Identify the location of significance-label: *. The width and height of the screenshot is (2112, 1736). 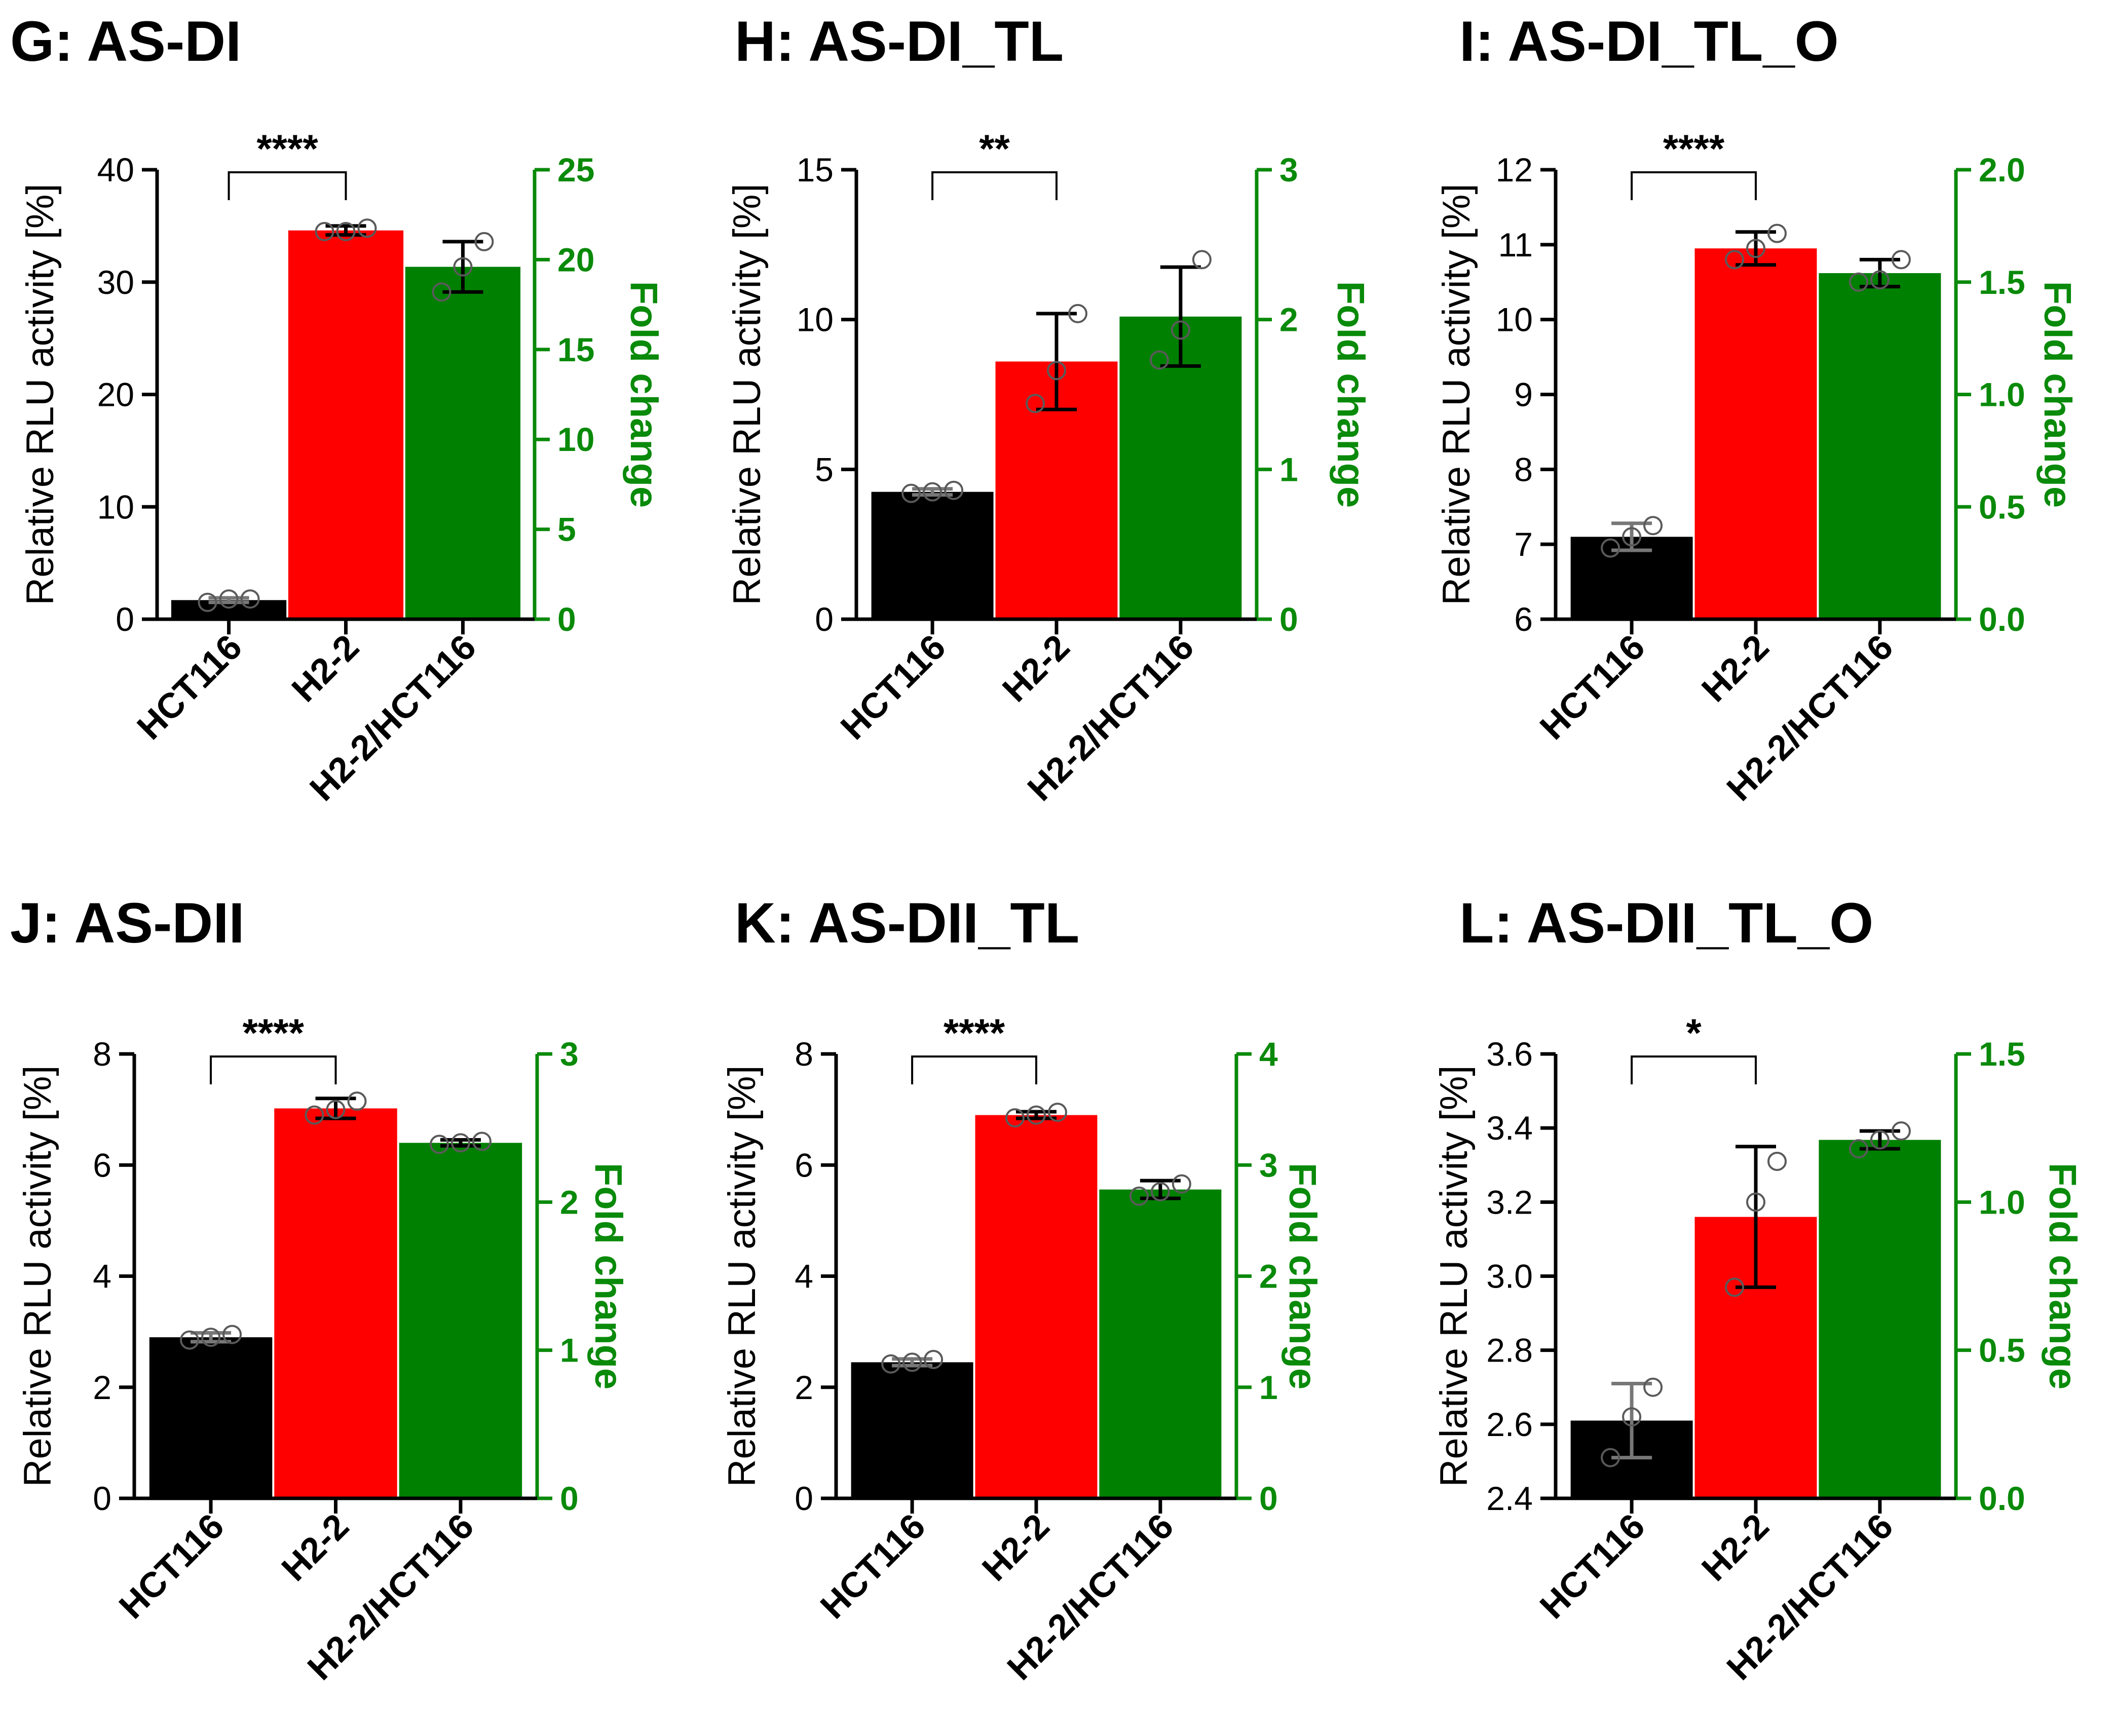
(1694, 1032).